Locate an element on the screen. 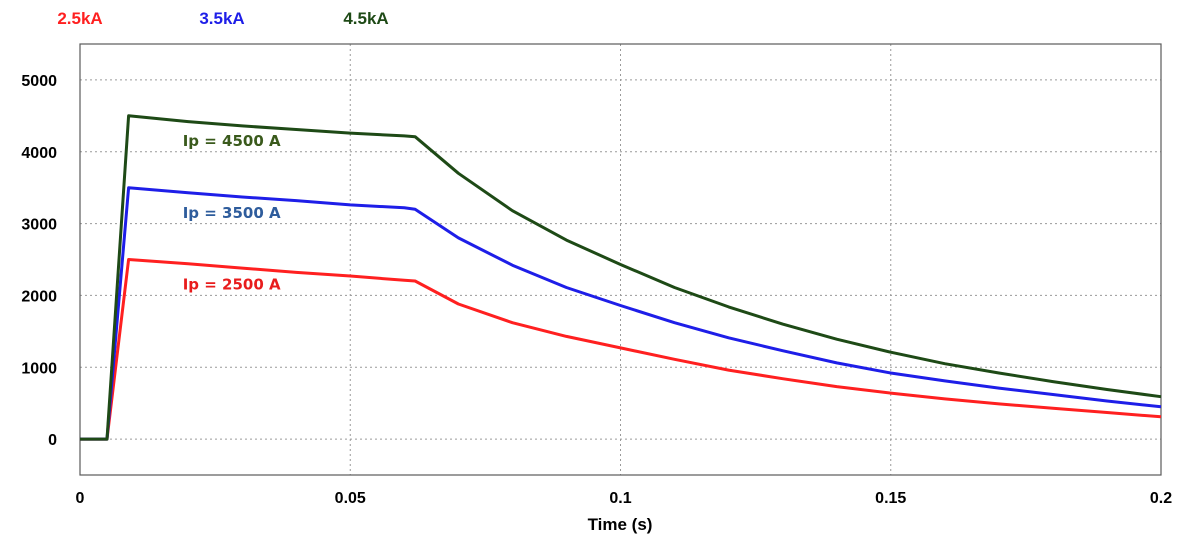  annotations: Ip = 2500 A Ip = 3500 A Ip = 4500 A is located at coordinates (232, 213).